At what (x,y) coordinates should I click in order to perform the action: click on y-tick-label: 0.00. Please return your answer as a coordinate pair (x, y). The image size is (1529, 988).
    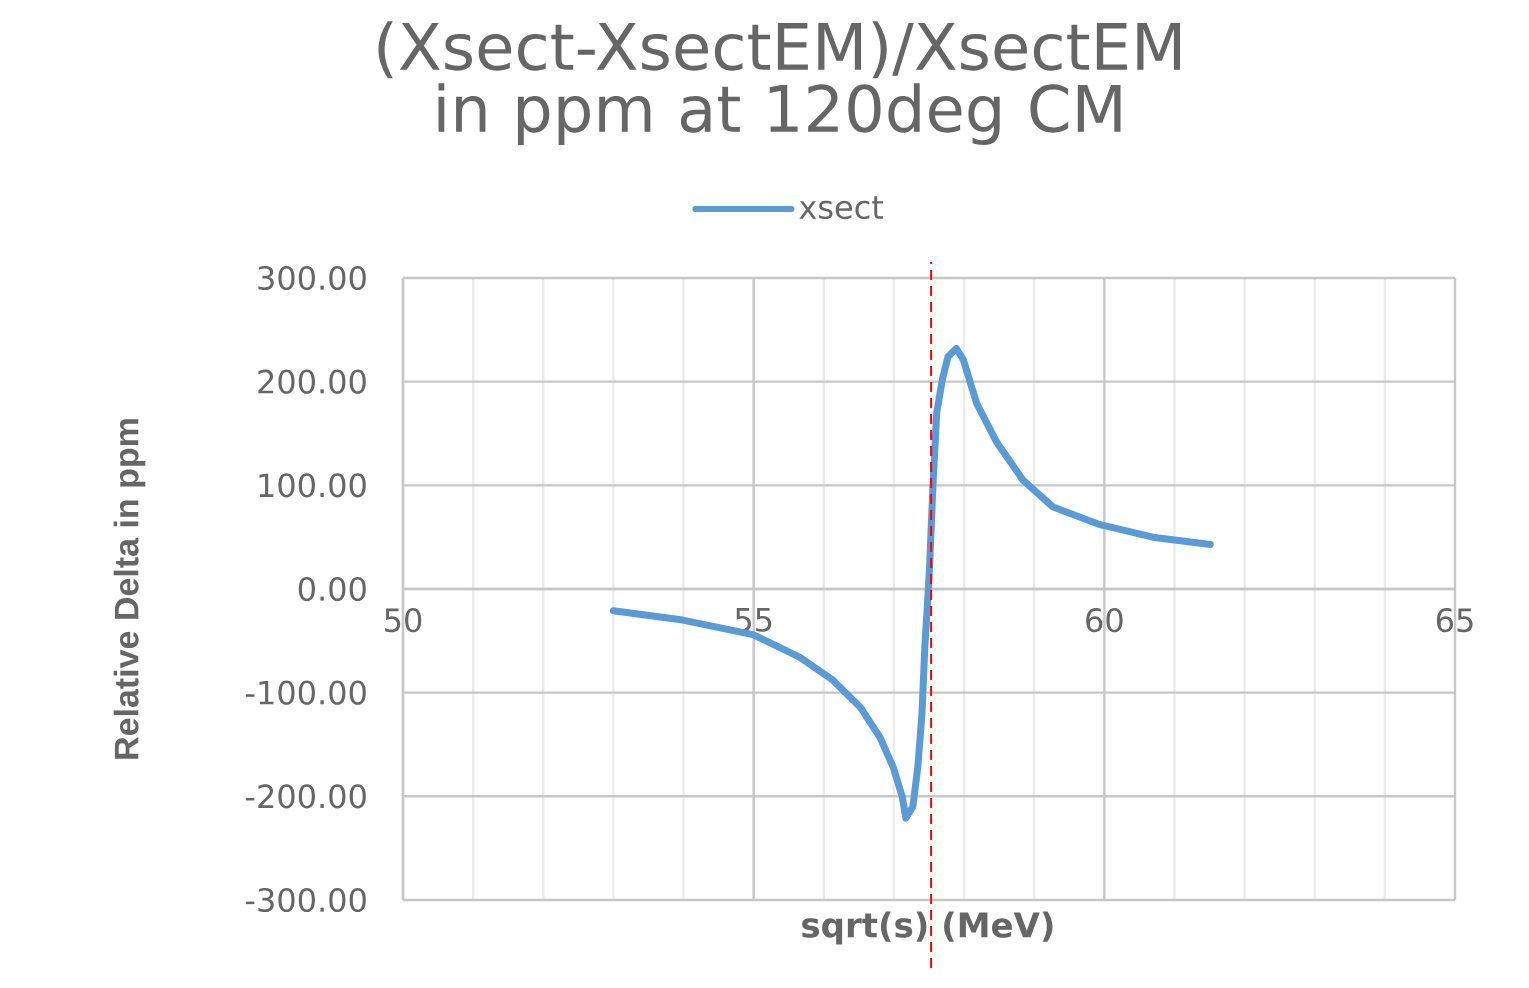
    Looking at the image, I should click on (332, 589).